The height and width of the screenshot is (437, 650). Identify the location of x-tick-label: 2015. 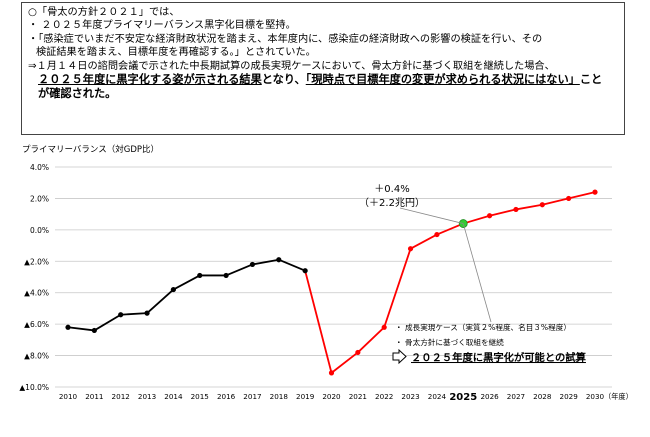
(200, 396).